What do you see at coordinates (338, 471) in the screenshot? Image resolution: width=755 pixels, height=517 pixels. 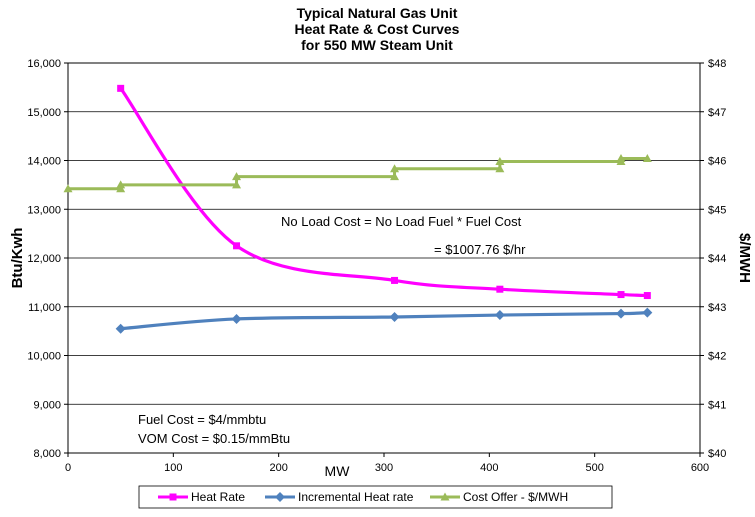 I see `x-axis-title: MW` at bounding box center [338, 471].